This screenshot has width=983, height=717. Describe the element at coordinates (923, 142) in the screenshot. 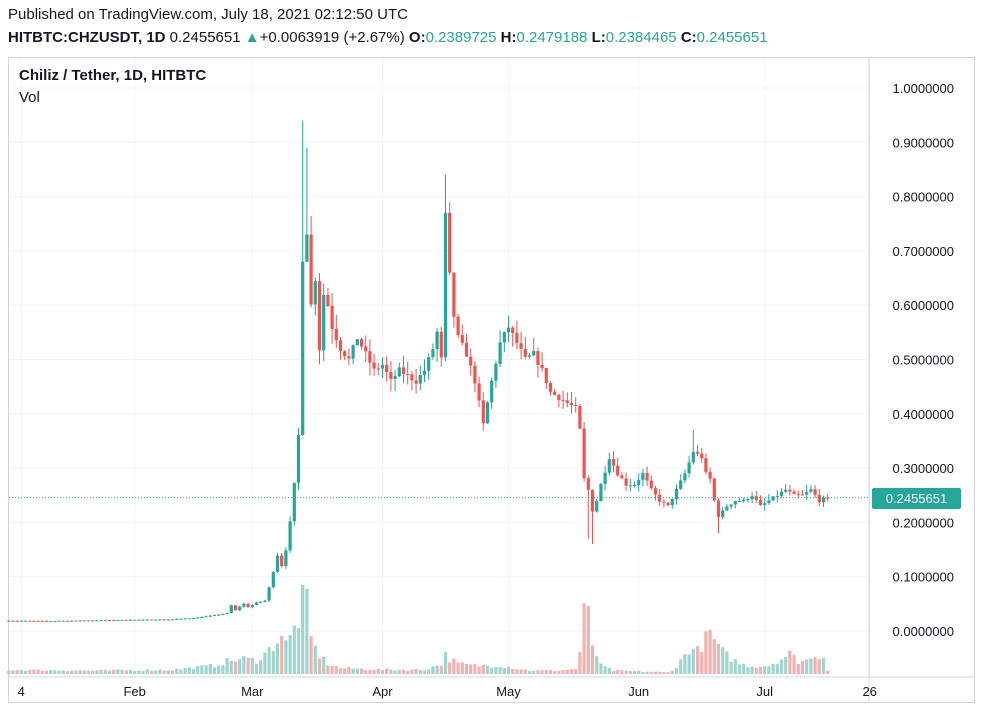

I see `price-tick-label: 0.9000000` at that location.